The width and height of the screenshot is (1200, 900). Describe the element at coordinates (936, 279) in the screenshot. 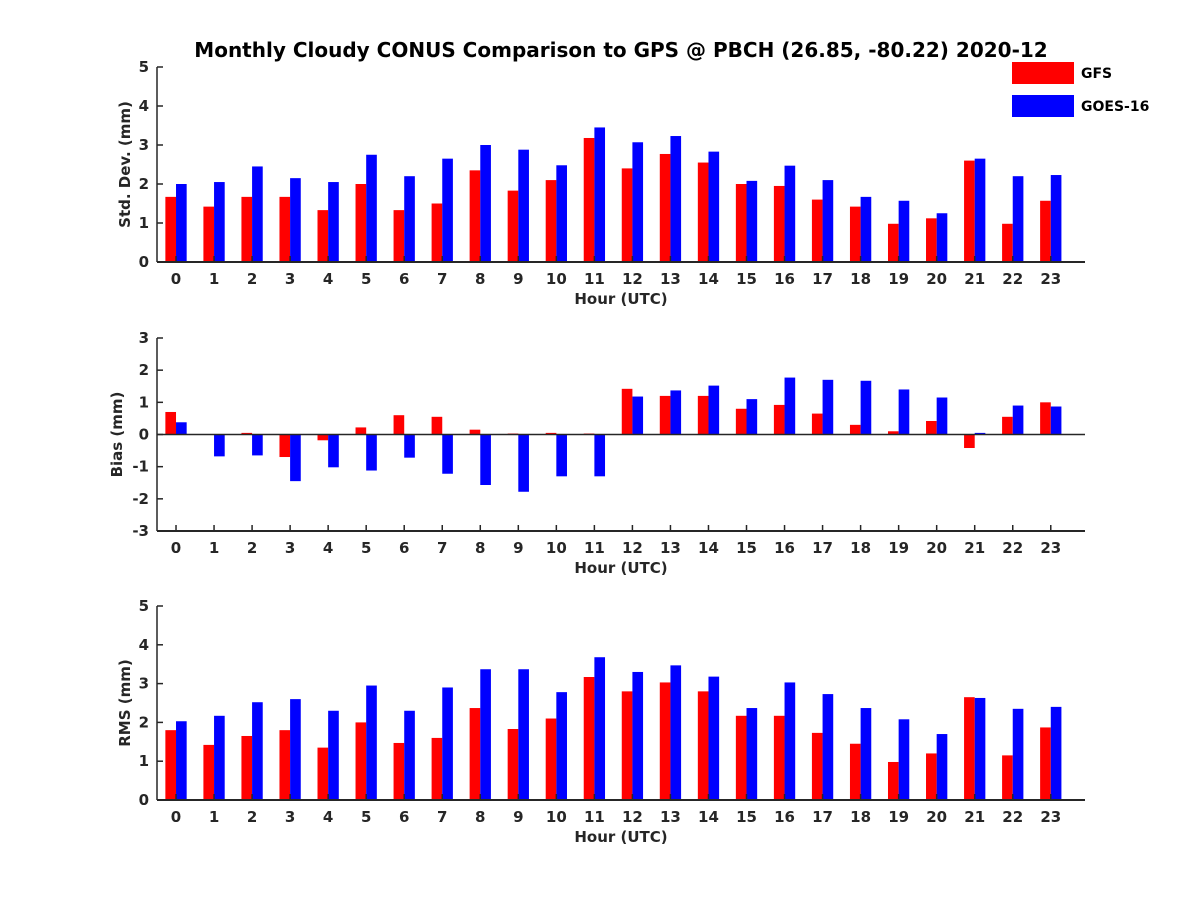

I see `x-tick-label: 20` at that location.